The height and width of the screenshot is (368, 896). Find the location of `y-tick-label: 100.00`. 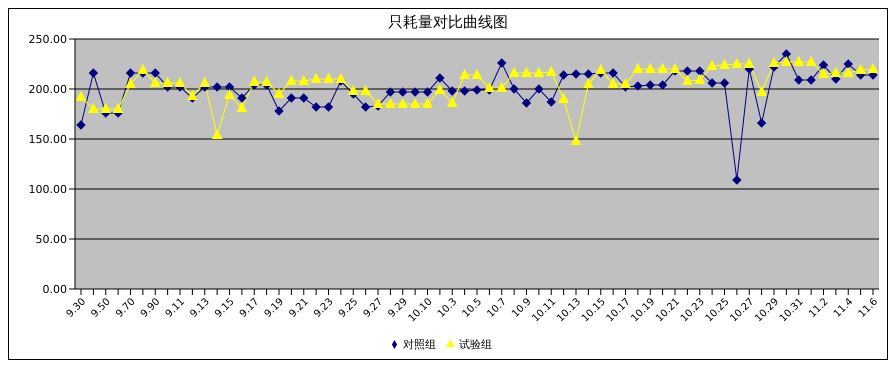

y-tick-label: 100.00 is located at coordinates (47, 189).